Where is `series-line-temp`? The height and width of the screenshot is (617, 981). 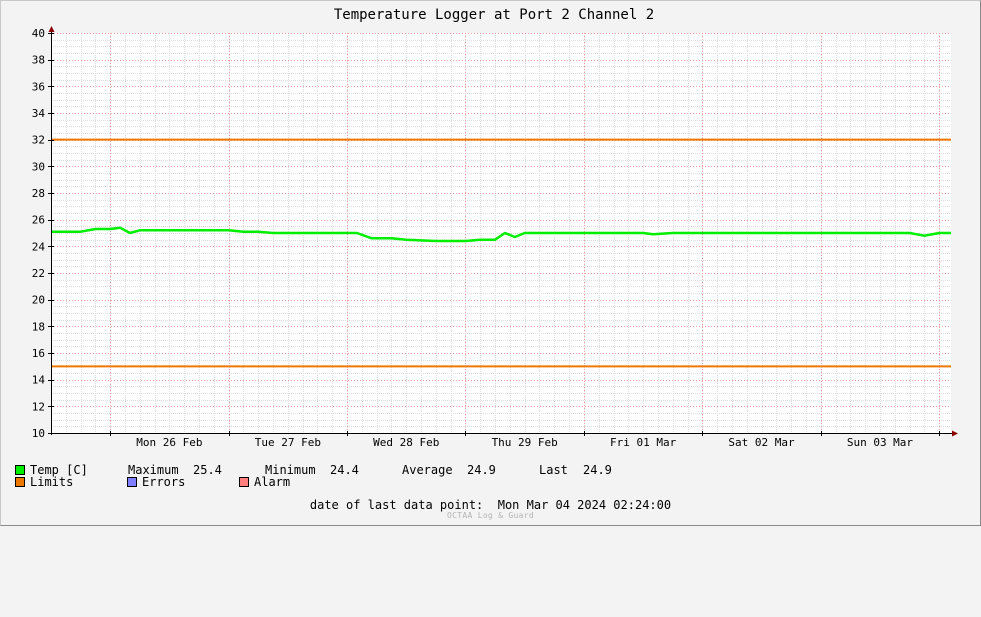
series-line-temp is located at coordinates (501, 234).